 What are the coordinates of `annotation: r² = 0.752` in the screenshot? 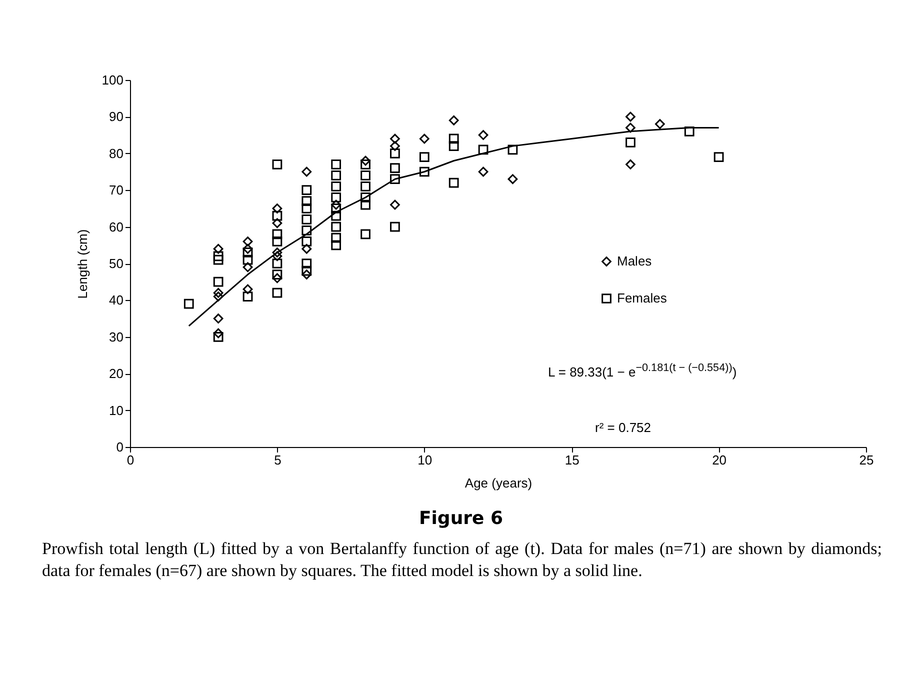 It's located at (623, 427).